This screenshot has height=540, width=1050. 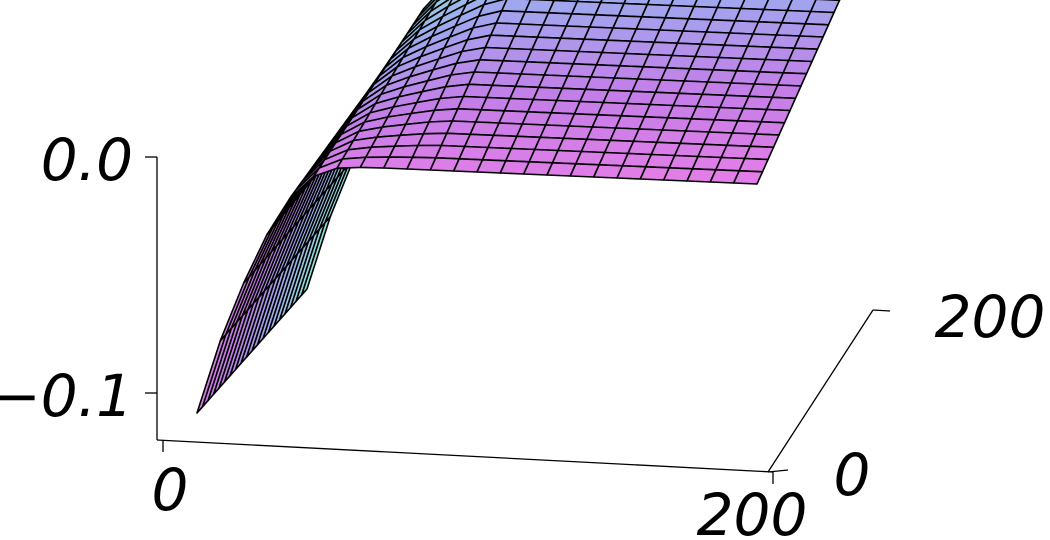 What do you see at coordinates (820, 391) in the screenshot?
I see `y-axis-line` at bounding box center [820, 391].